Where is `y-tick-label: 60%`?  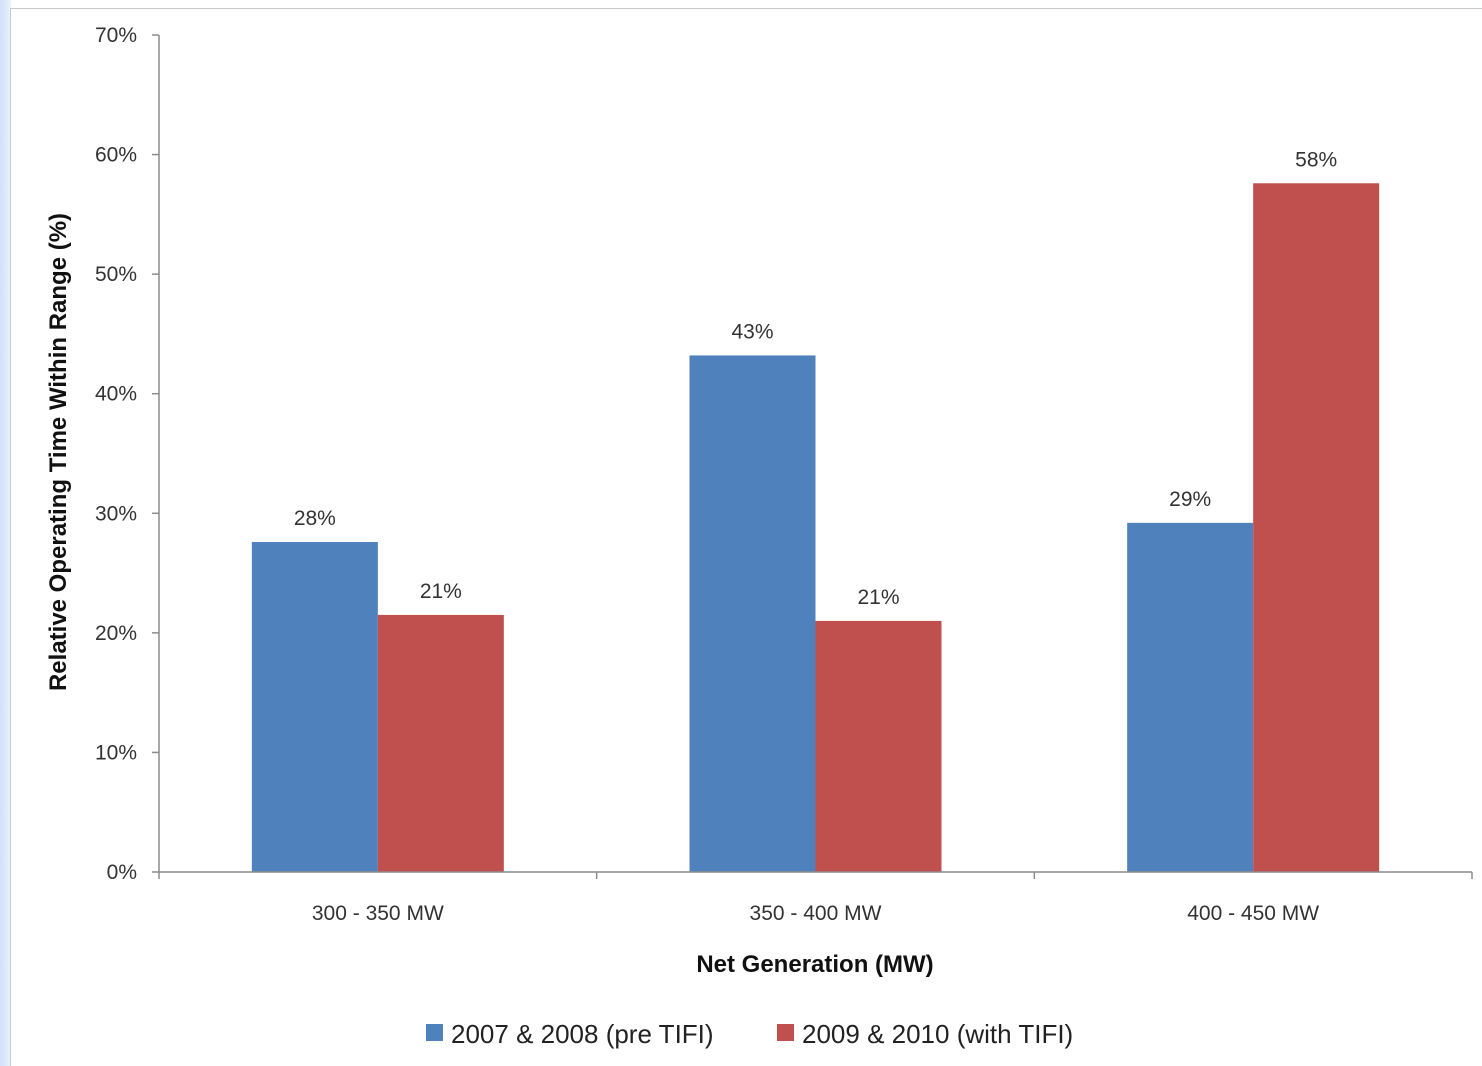 y-tick-label: 60% is located at coordinates (116, 155).